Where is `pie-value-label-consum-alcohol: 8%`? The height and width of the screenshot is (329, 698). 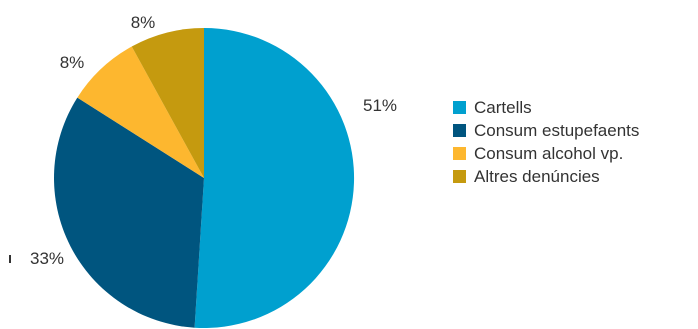
pie-value-label-consum-alcohol: 8% is located at coordinates (72, 62).